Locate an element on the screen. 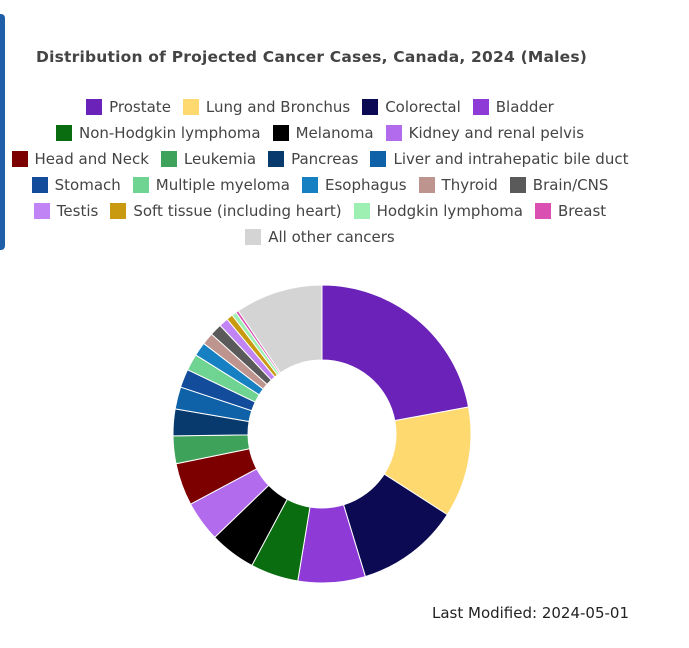 This screenshot has width=689, height=648. legend-item: Breast is located at coordinates (570, 211).